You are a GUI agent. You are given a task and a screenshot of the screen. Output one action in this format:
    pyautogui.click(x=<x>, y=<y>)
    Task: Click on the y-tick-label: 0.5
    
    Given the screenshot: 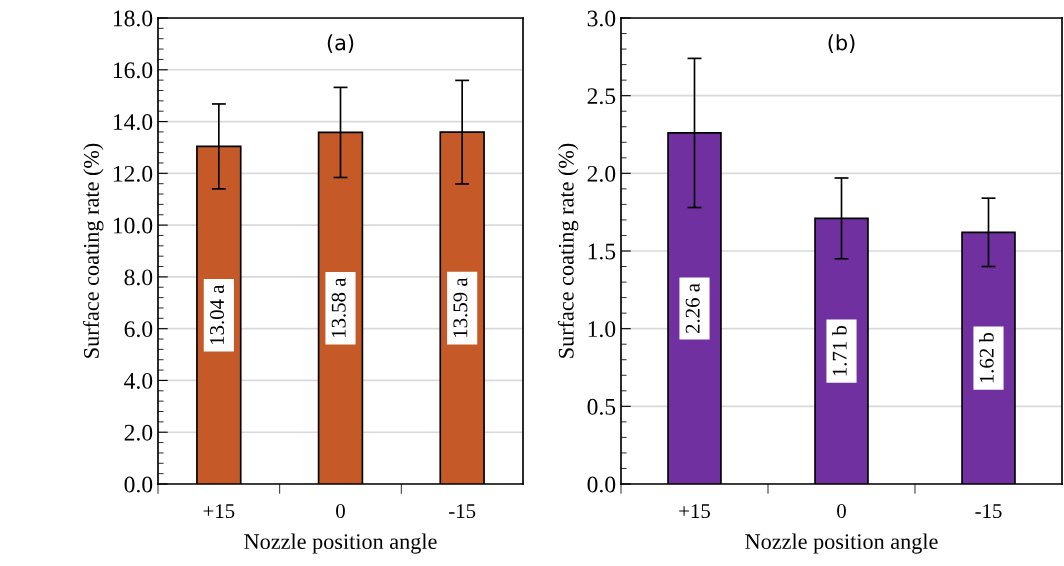 What is the action you would take?
    pyautogui.click(x=601, y=406)
    